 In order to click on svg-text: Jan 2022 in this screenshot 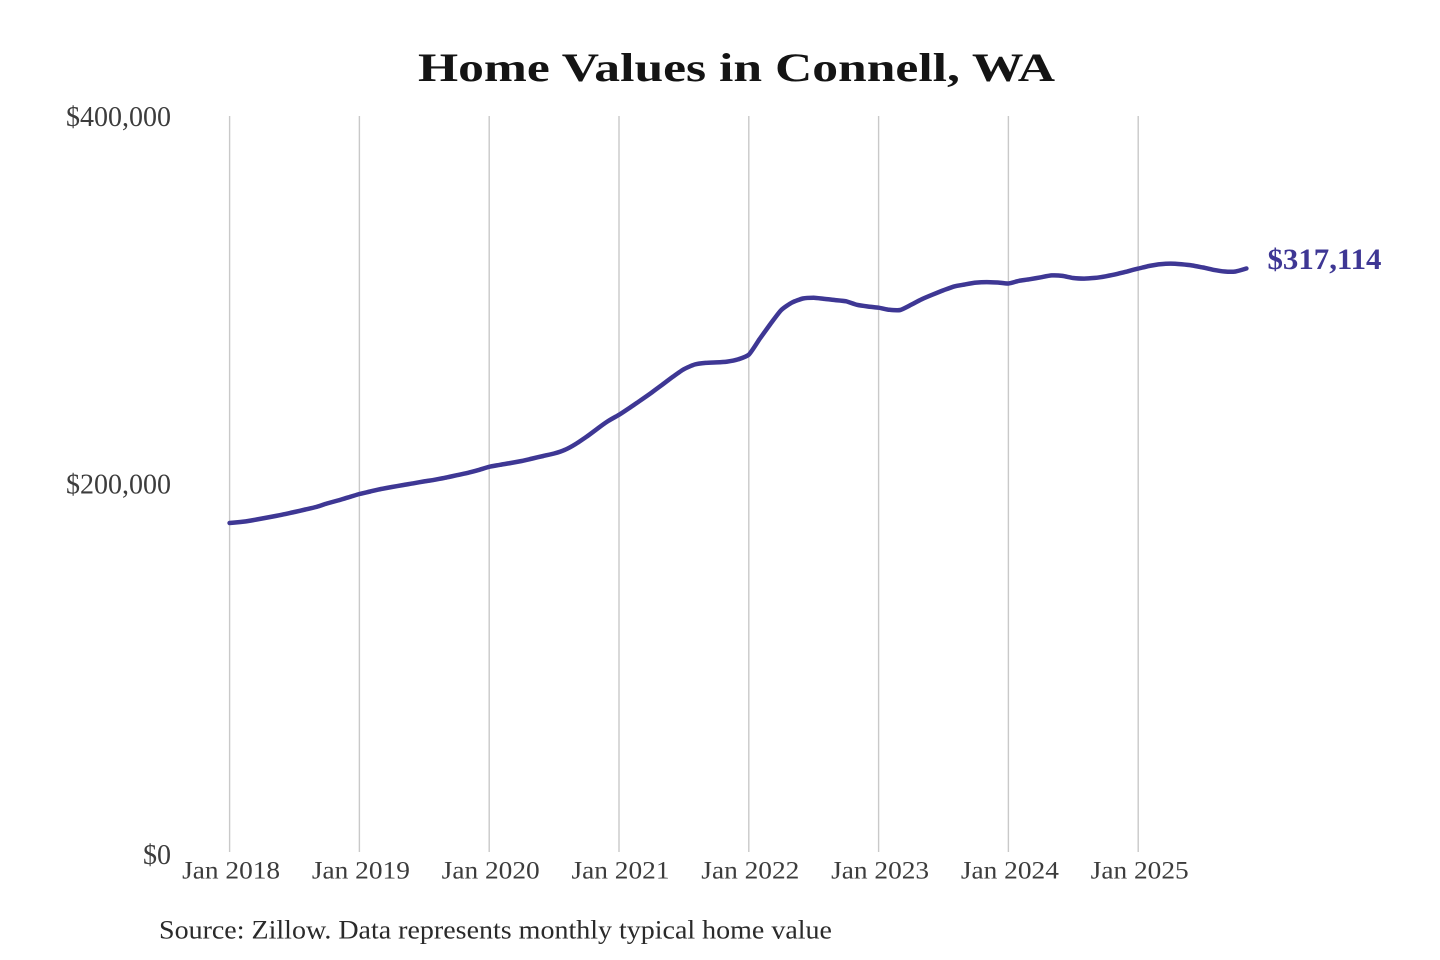, I will do `click(750, 871)`.